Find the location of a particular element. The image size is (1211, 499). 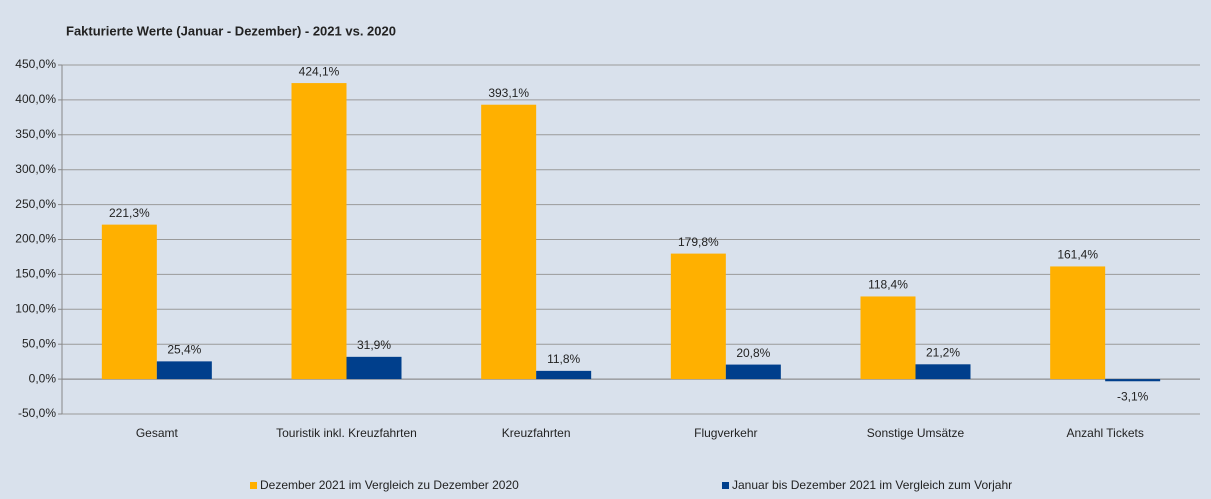

data-label: 11,8% is located at coordinates (563, 359).